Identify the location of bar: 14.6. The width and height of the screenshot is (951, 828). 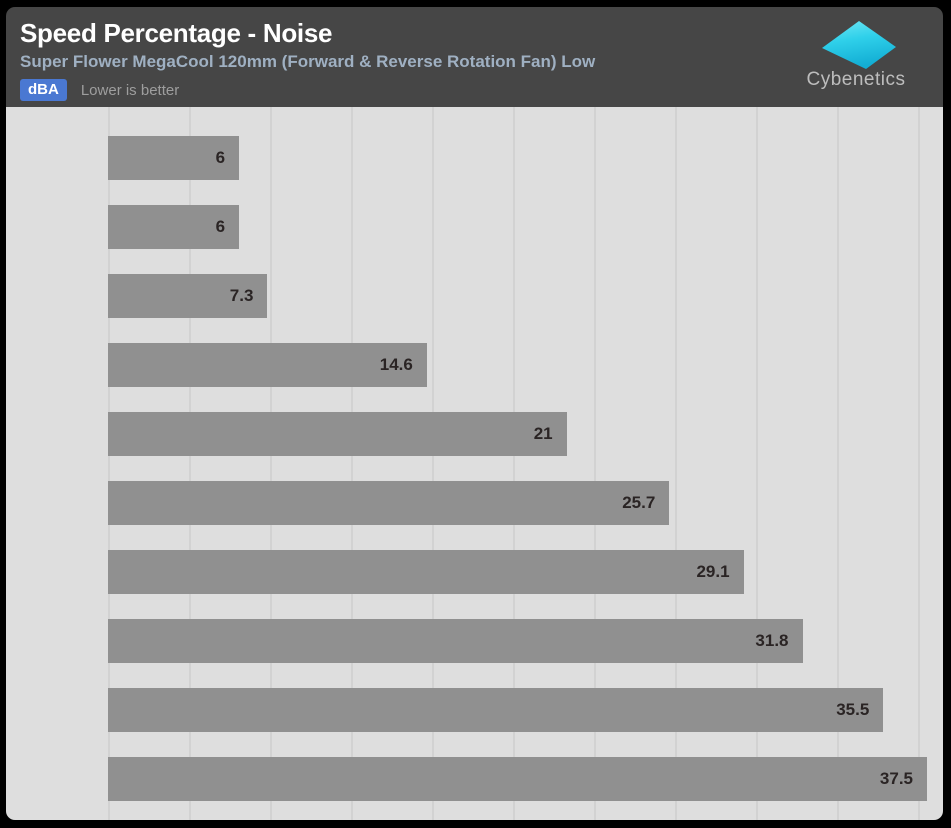
(267, 365).